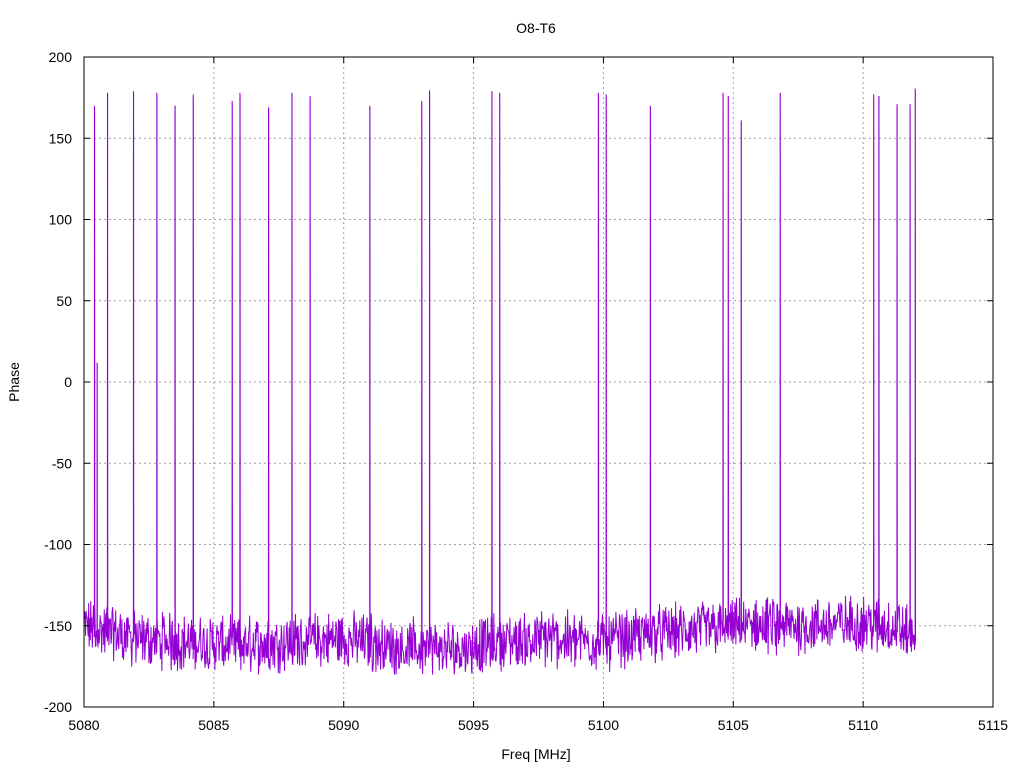  I want to click on x-tick-label: 5115, so click(993, 725).